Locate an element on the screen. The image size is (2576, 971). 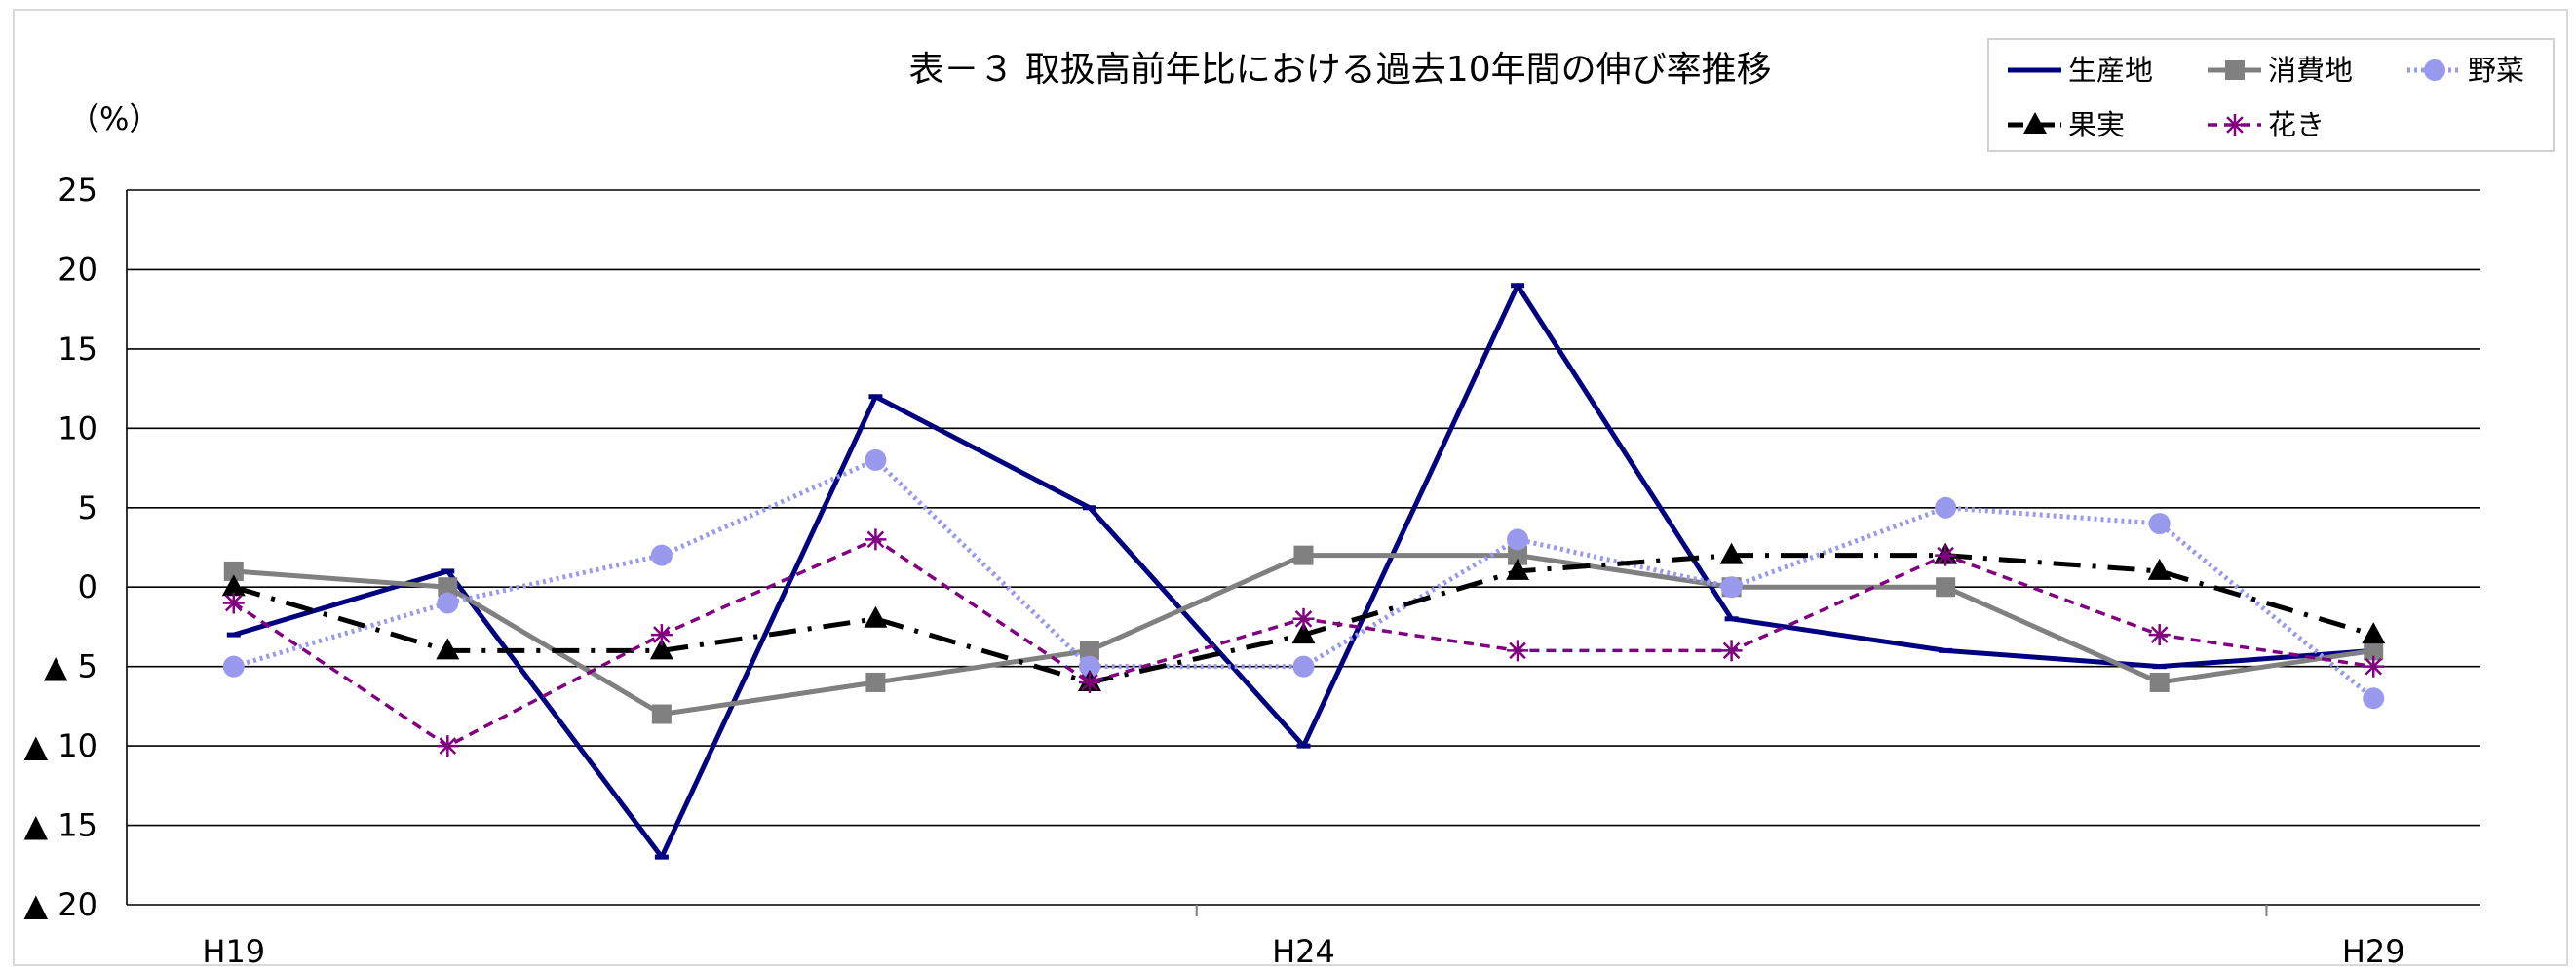
legend-label: 果実 is located at coordinates (2096, 124).